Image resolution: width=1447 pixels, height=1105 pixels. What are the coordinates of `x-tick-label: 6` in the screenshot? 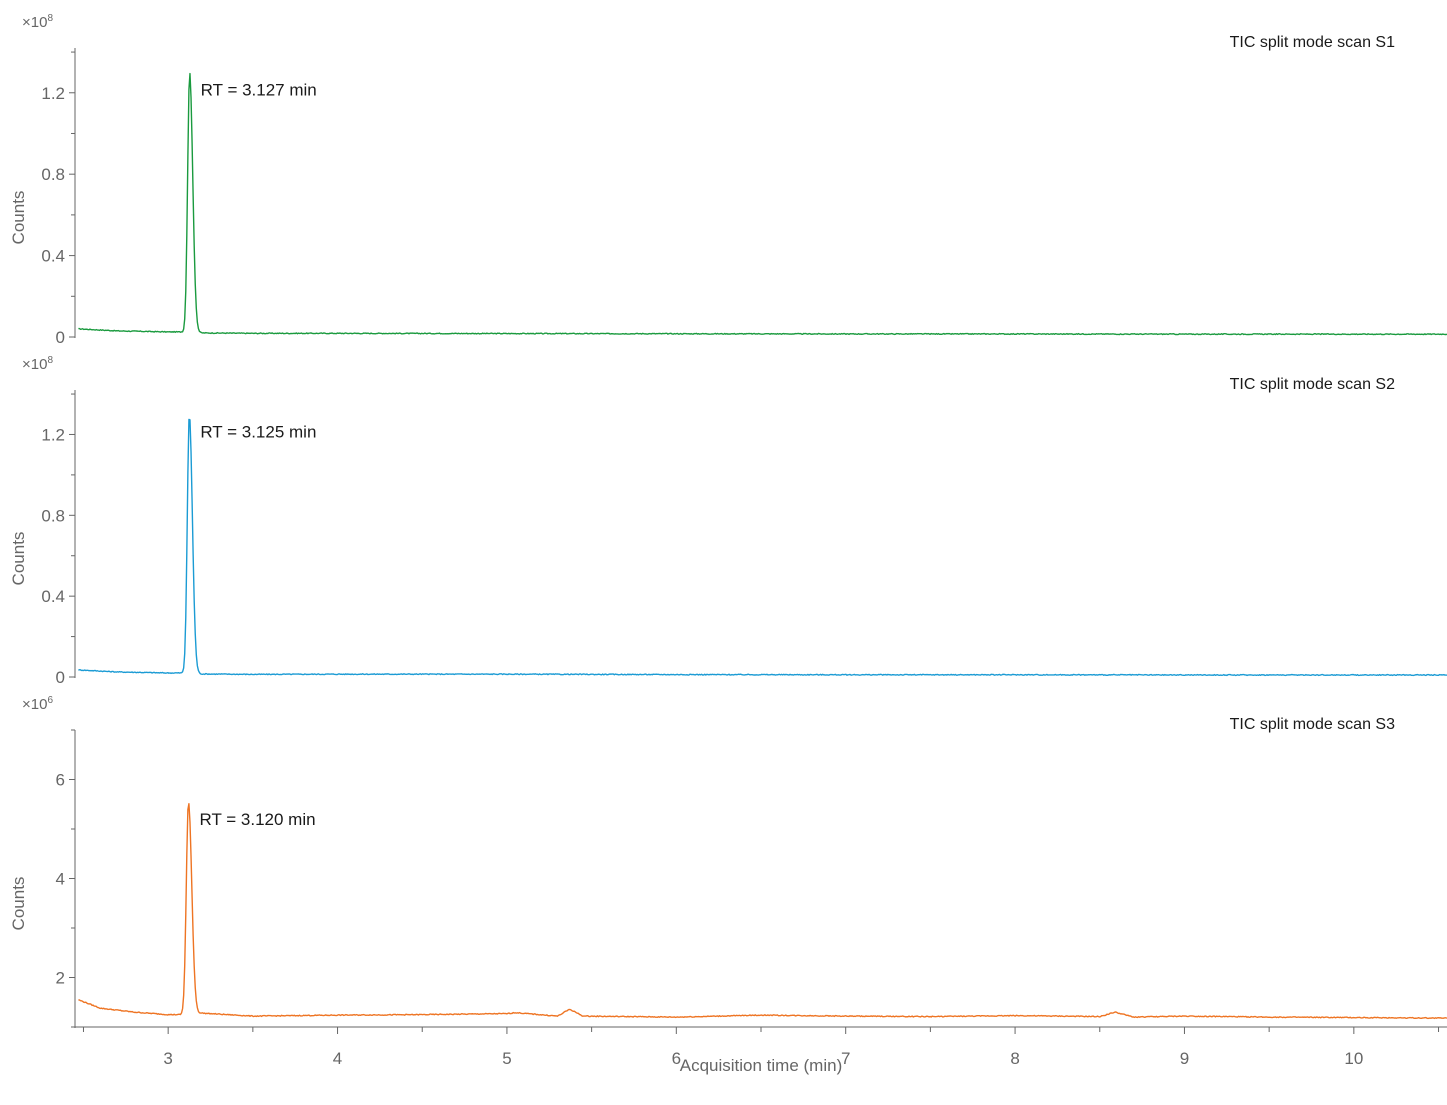 It's located at (676, 1058).